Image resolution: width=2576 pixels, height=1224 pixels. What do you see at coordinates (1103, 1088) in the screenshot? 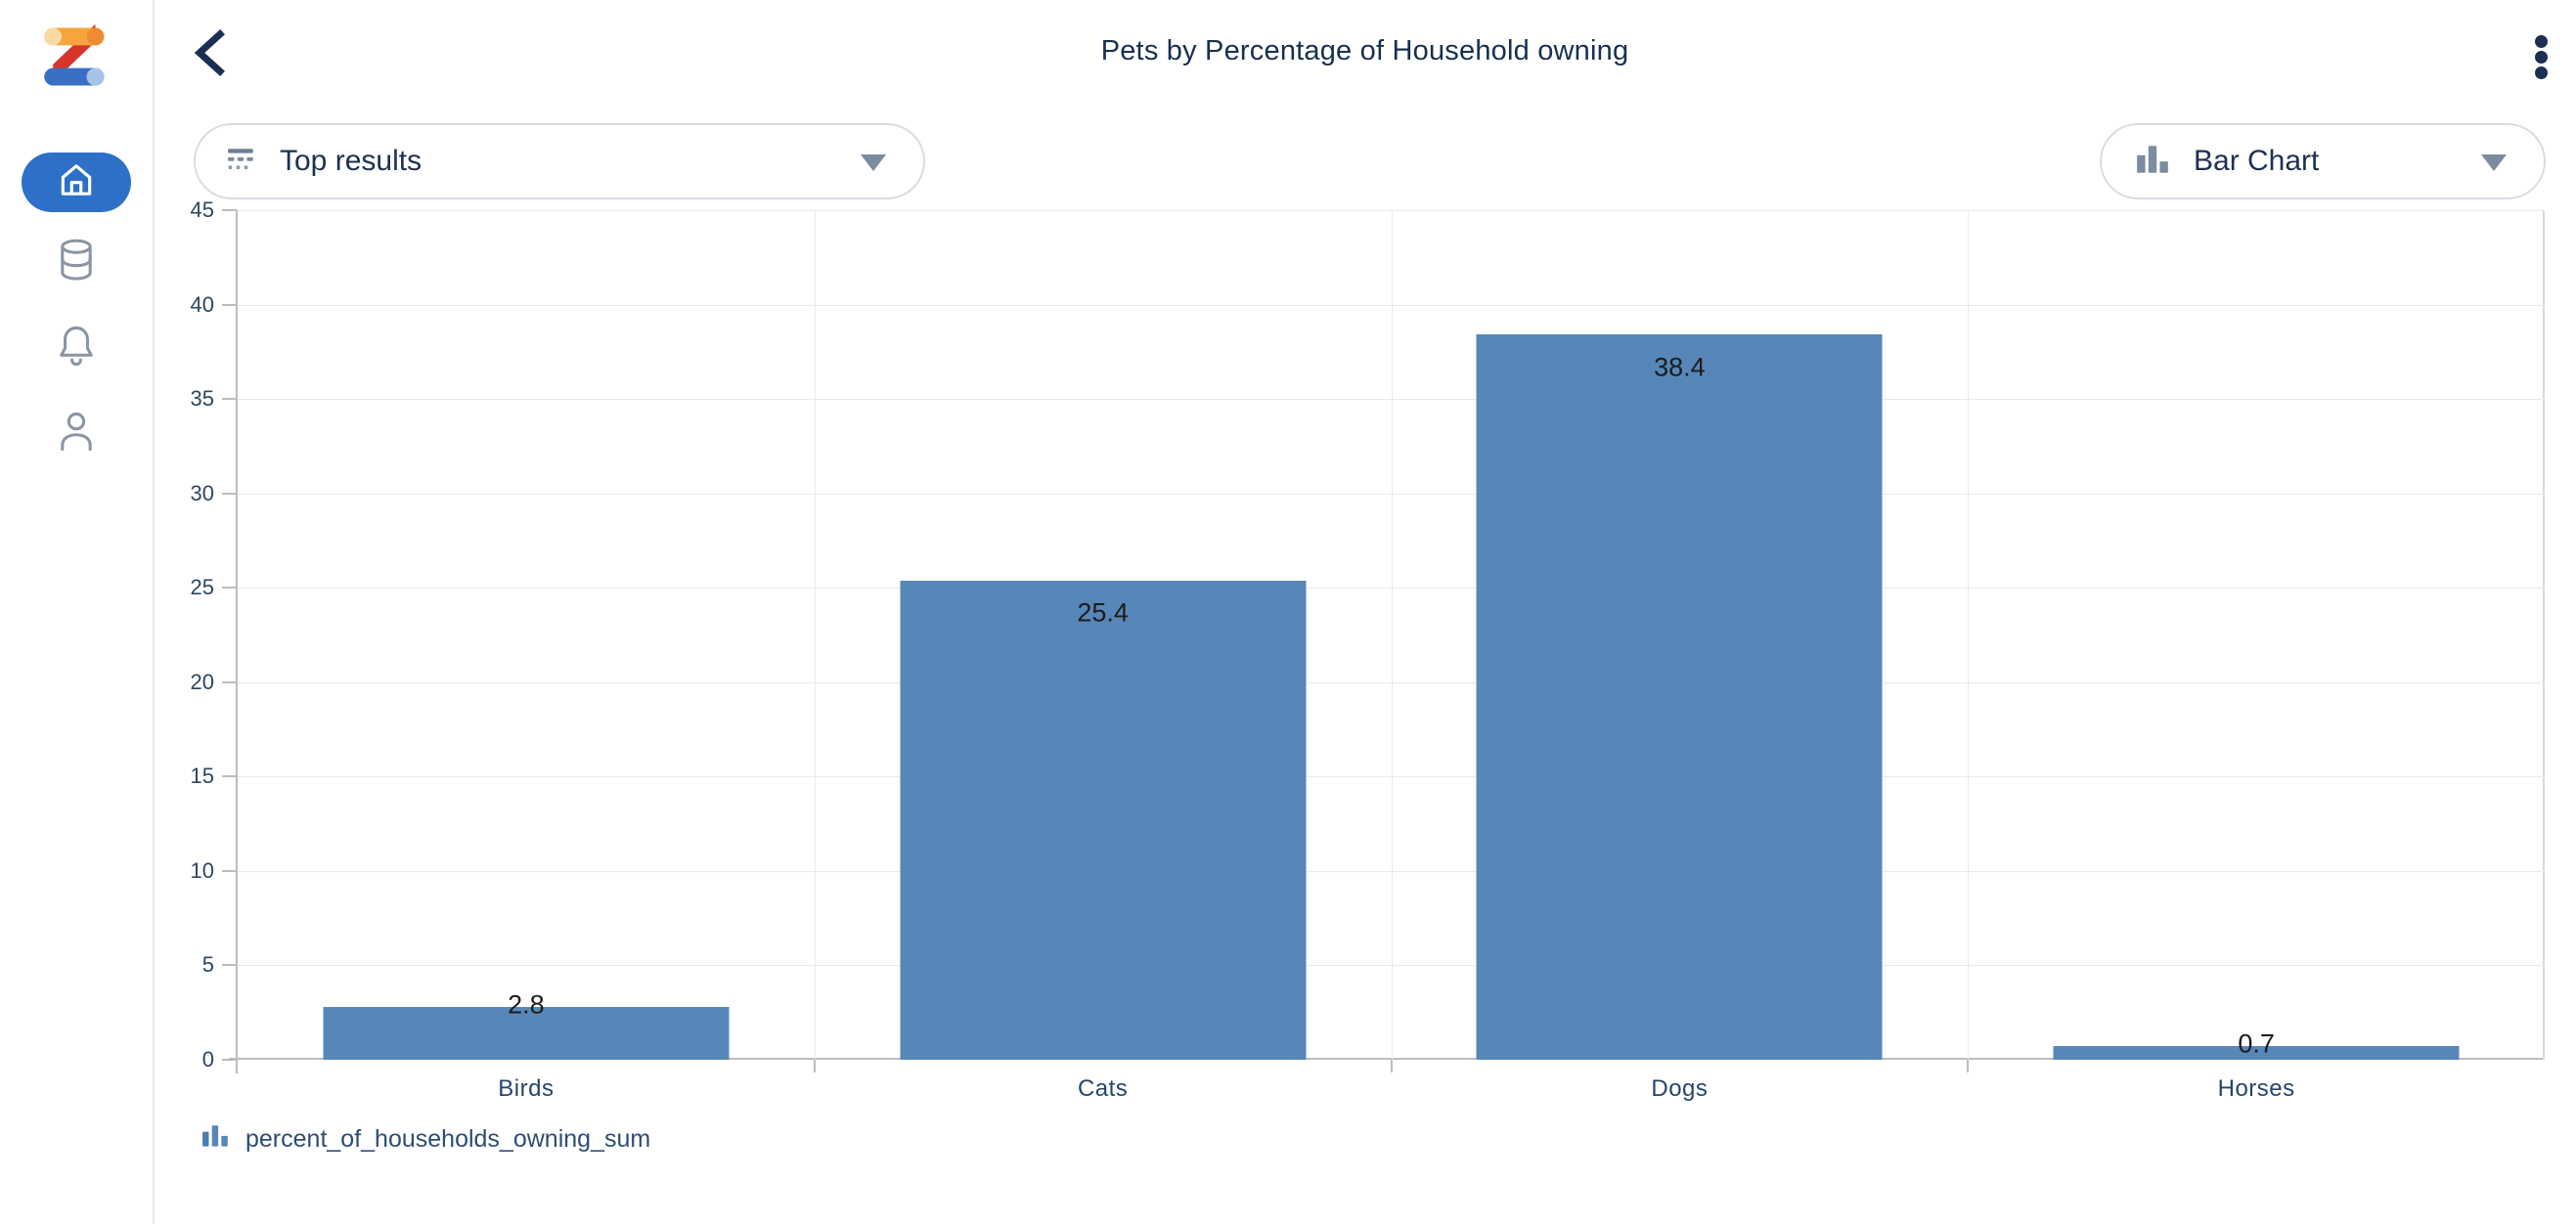
I see `x-axis-label-cats: Cats` at bounding box center [1103, 1088].